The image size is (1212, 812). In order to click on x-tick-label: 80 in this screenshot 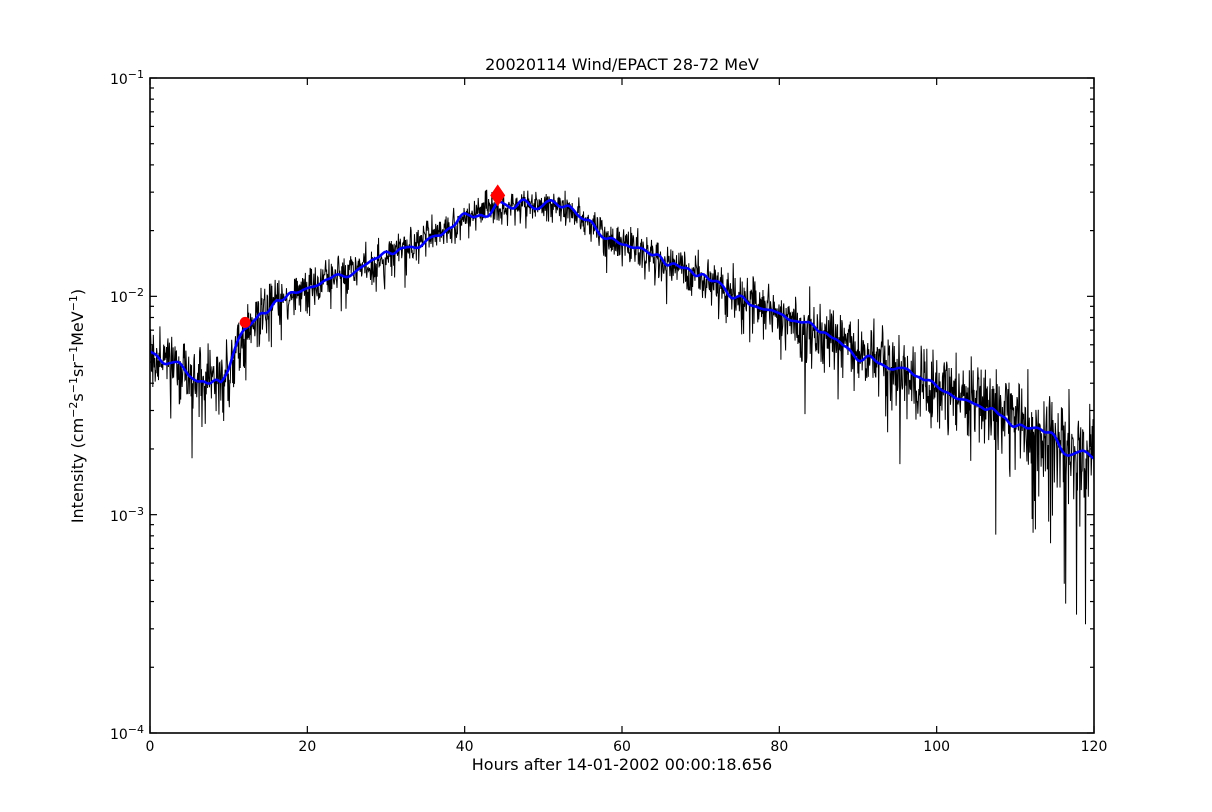, I will do `click(779, 747)`.